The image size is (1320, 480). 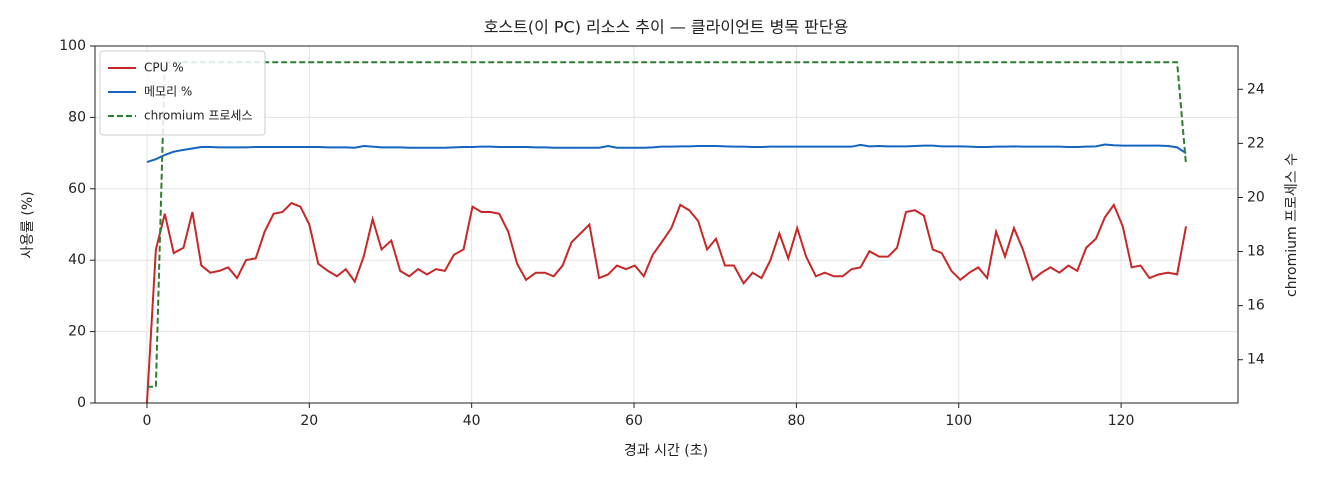 What do you see at coordinates (168, 92) in the screenshot?
I see `legend-label: 메모리 %` at bounding box center [168, 92].